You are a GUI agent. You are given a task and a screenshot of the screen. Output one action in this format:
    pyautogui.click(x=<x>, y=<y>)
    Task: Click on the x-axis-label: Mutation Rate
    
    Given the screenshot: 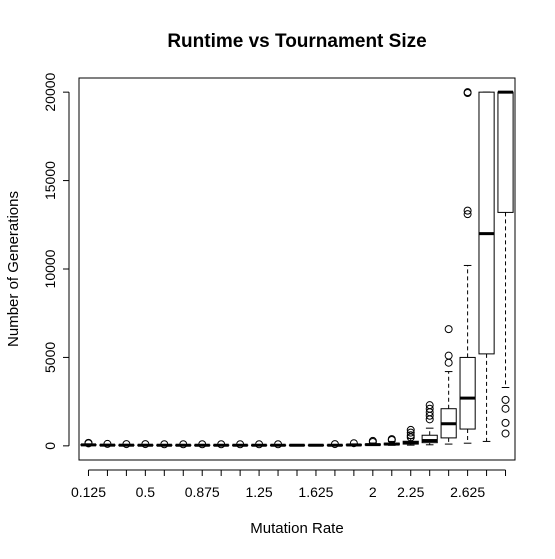 What is the action you would take?
    pyautogui.click(x=296, y=528)
    